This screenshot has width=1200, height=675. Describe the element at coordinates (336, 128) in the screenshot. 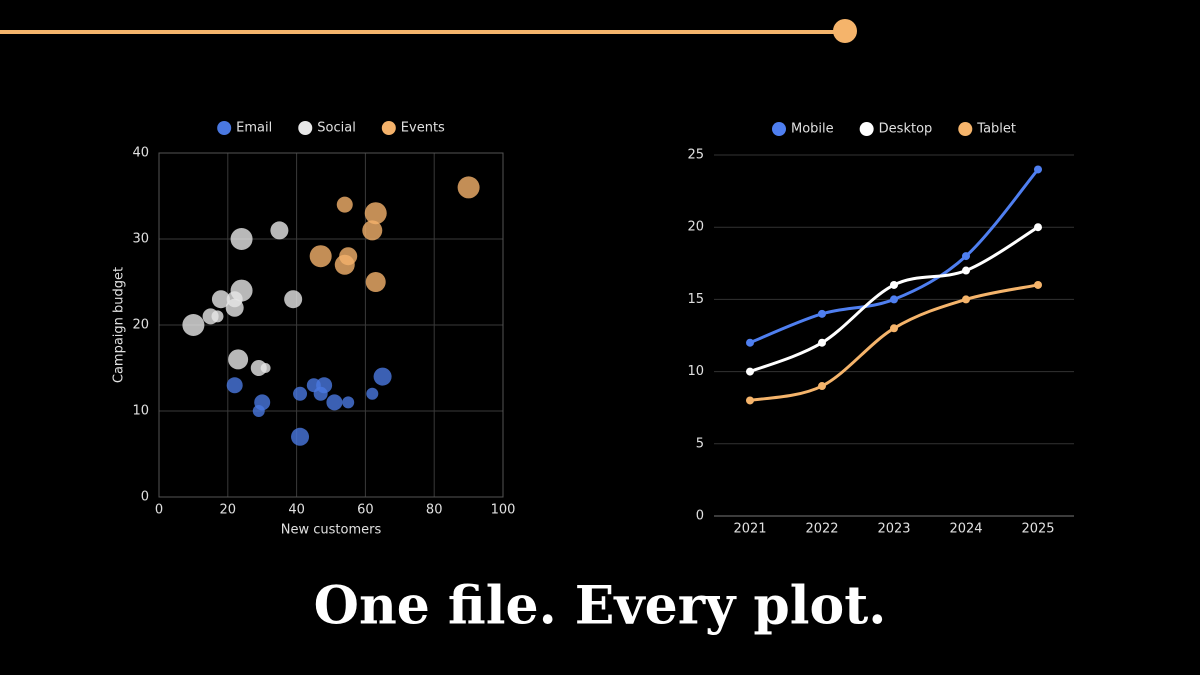

I see `legend-label: Social` at that location.